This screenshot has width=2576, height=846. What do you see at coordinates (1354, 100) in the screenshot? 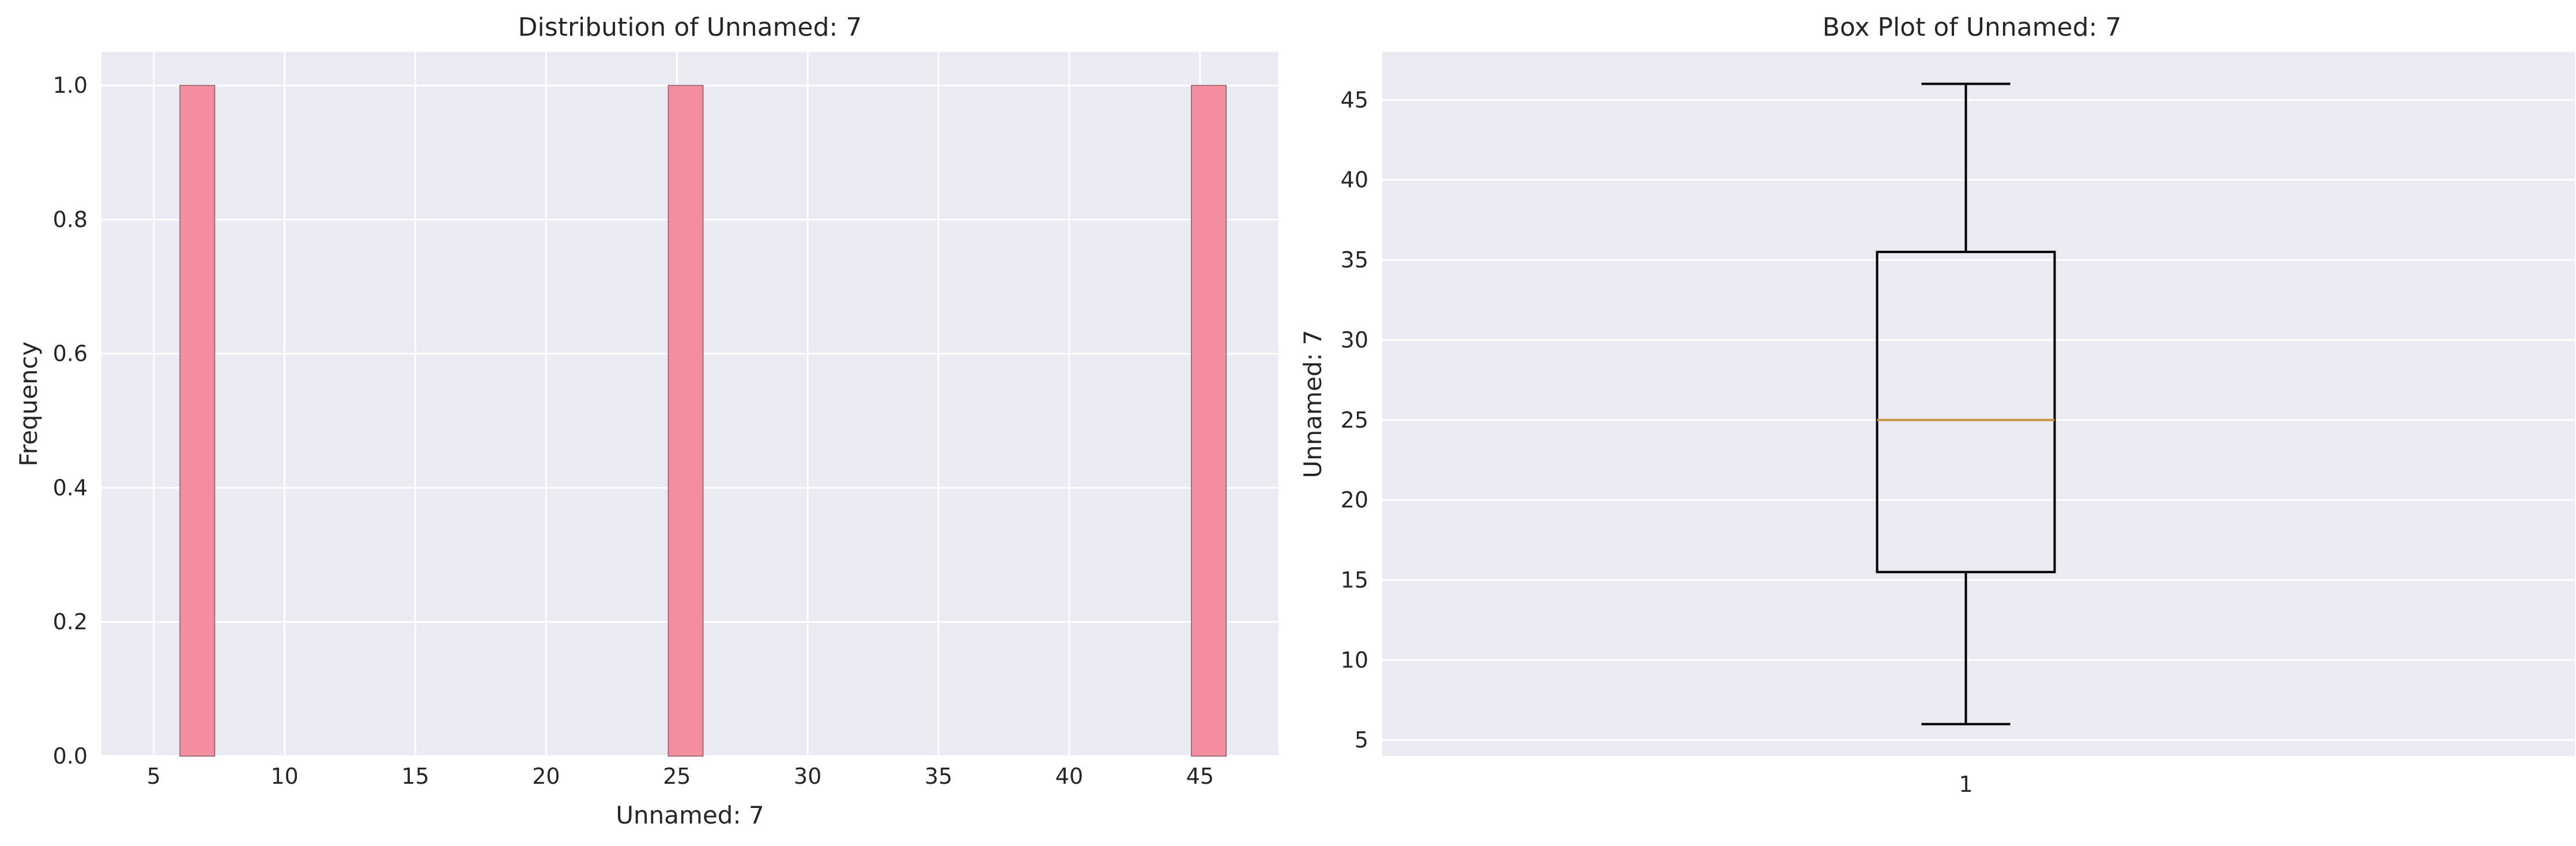
I see `boxplot-y-tick-label: 45` at bounding box center [1354, 100].